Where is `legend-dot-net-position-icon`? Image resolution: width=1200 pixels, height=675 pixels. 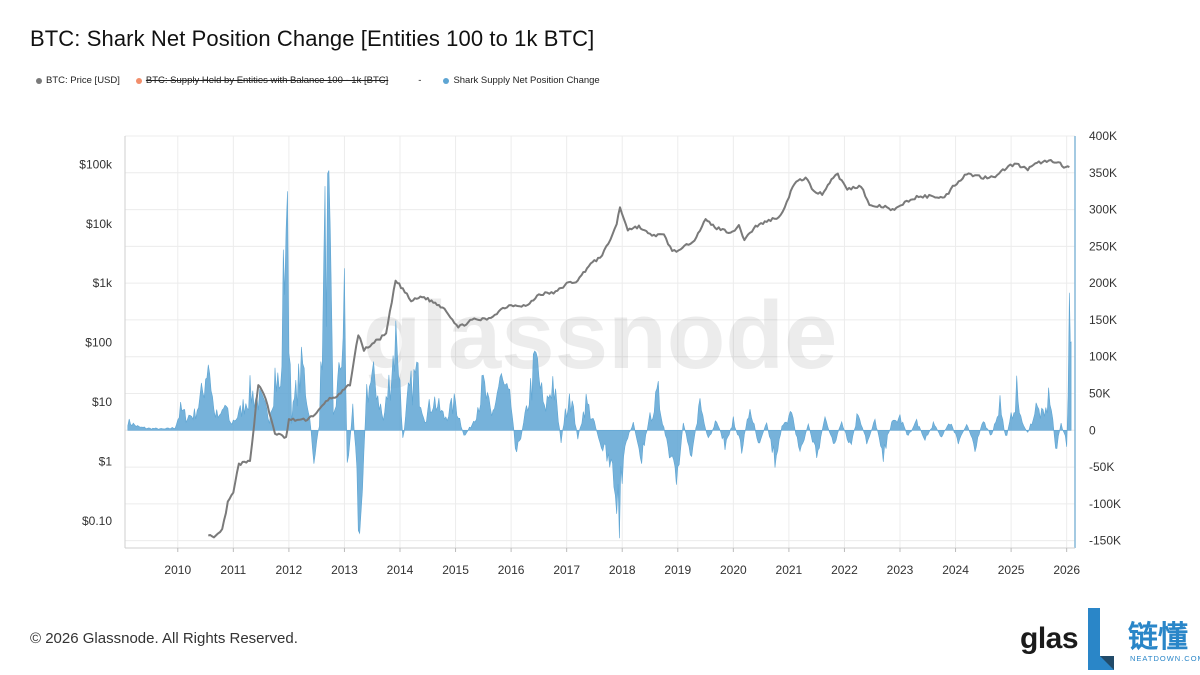 legend-dot-net-position-icon is located at coordinates (446, 80).